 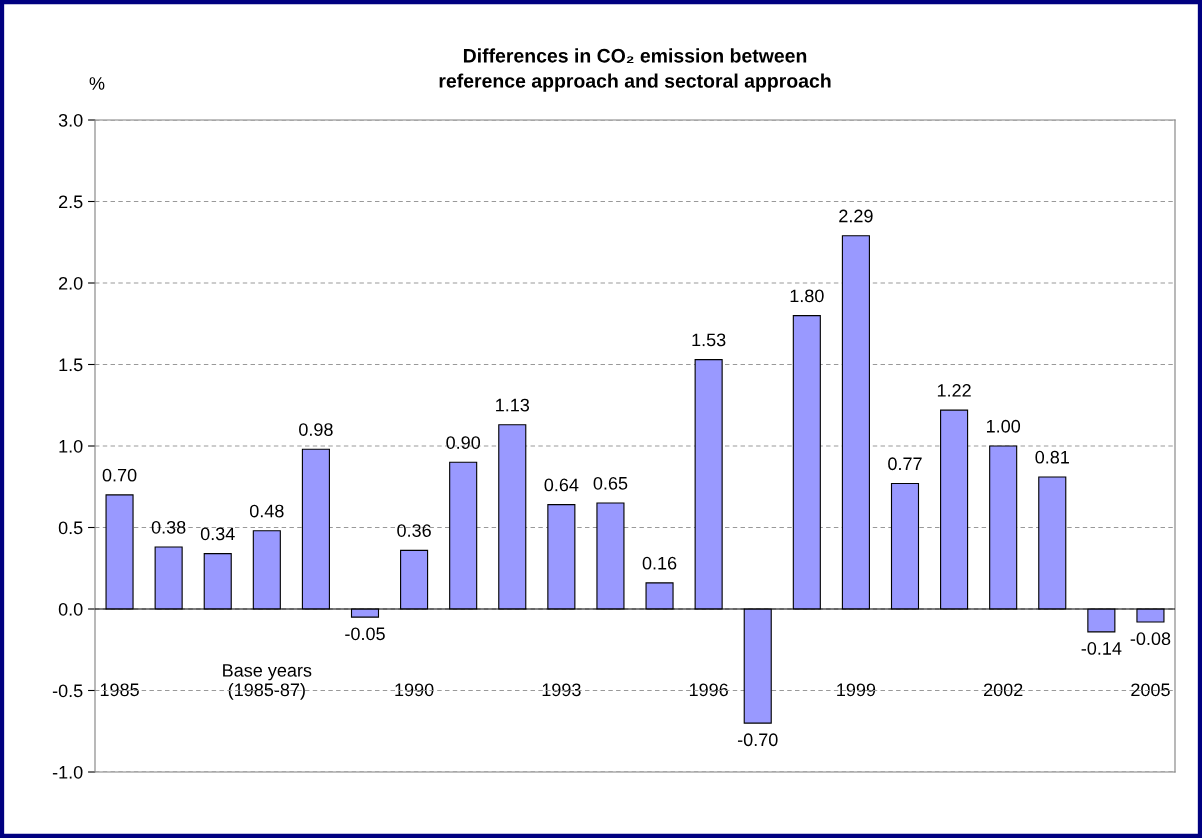 I want to click on y-tick-label: 3.0, so click(x=70, y=120).